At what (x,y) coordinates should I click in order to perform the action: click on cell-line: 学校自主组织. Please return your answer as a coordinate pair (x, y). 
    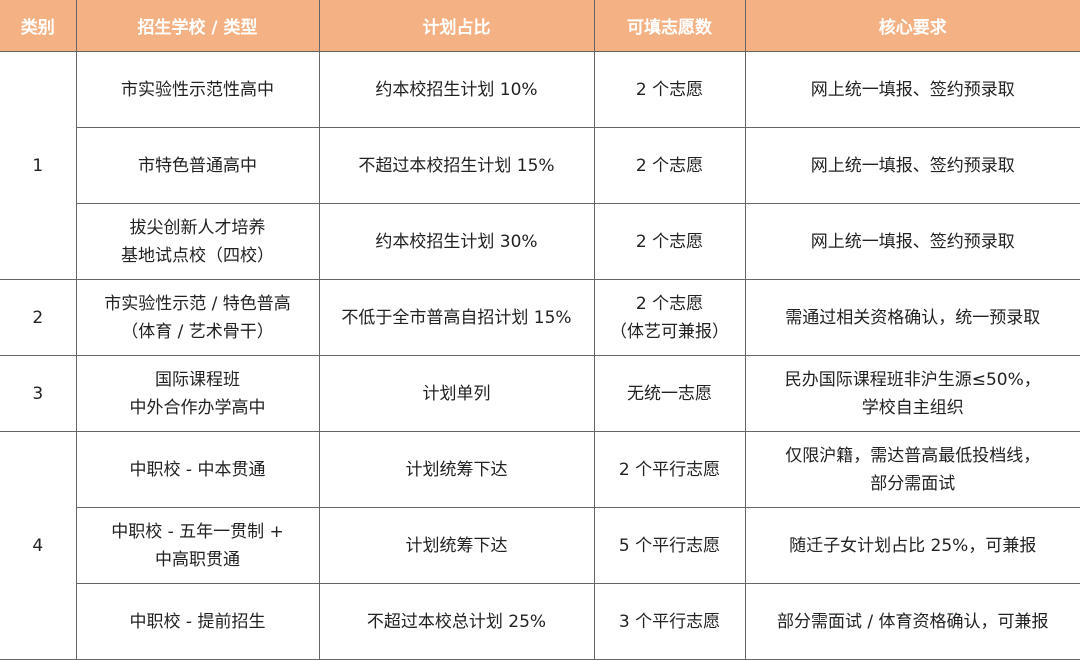
    Looking at the image, I should click on (912, 407).